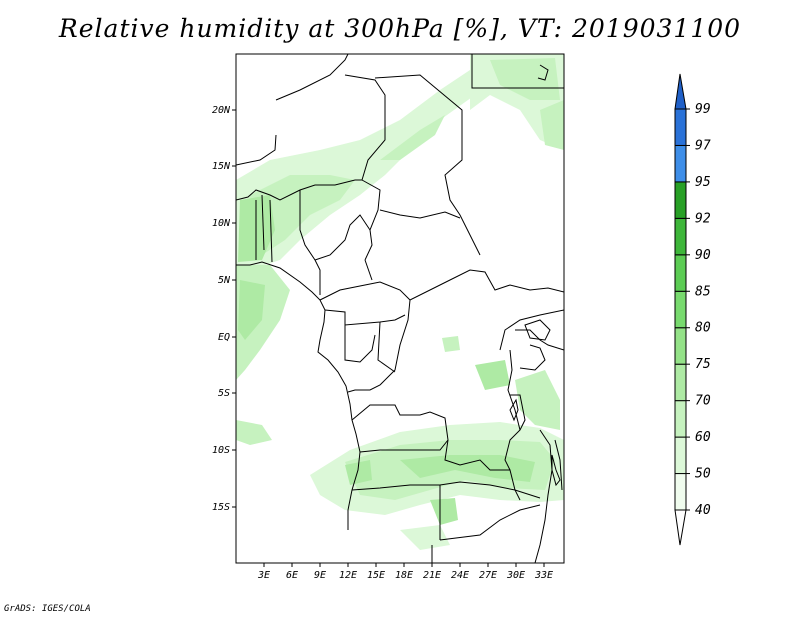 Image resolution: width=800 pixels, height=618 pixels. Describe the element at coordinates (224, 280) in the screenshot. I see `lat-label: 5N` at that location.